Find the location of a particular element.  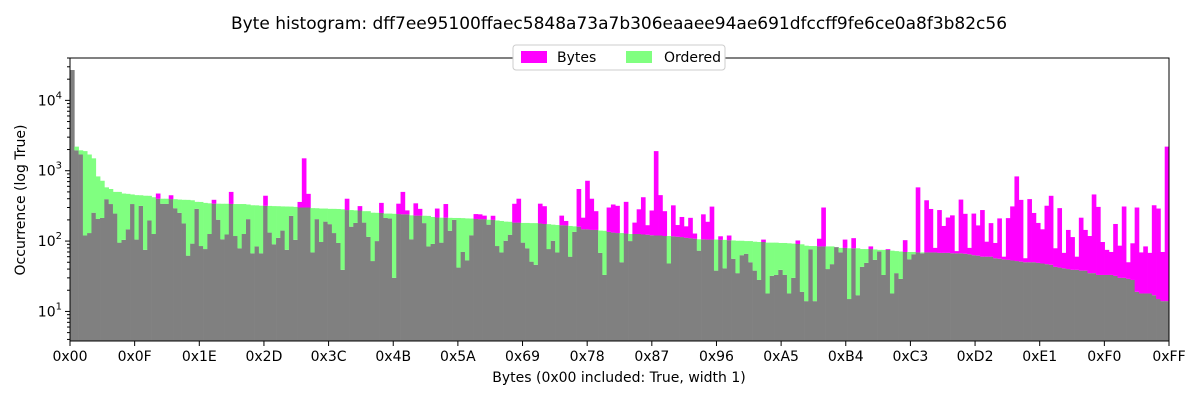

legend-swatch-bytes is located at coordinates (534, 57).